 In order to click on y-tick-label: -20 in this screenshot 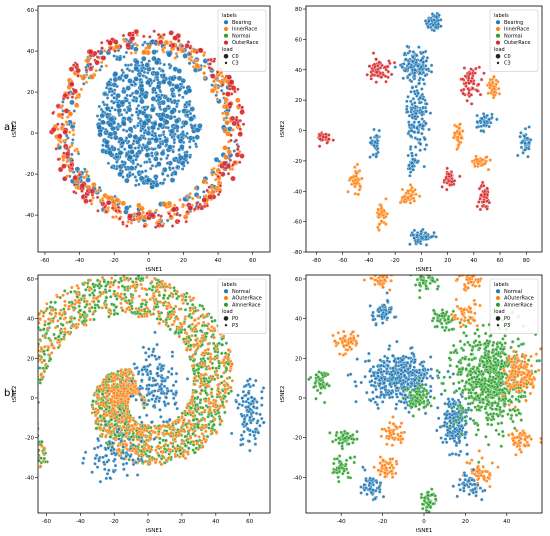, I will do `click(297, 162)`.